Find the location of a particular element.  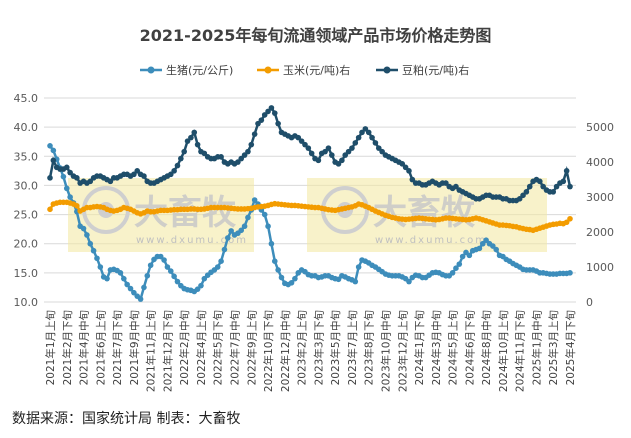

x-tick-label: 2023年8月下旬 is located at coordinates (369, 347).